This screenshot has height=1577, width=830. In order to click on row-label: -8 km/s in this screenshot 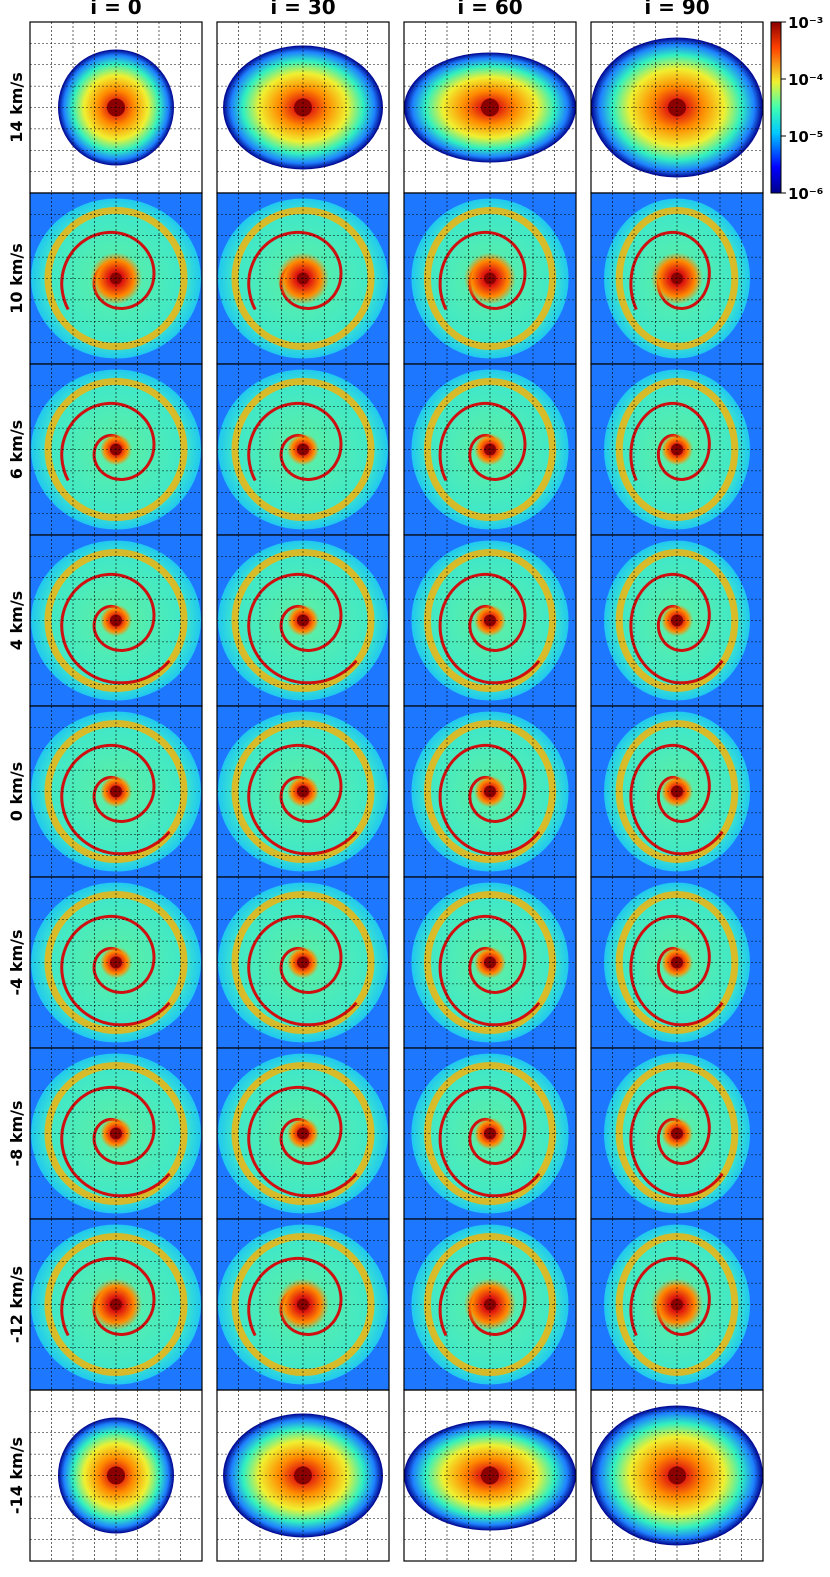, I will do `click(16, 1133)`.